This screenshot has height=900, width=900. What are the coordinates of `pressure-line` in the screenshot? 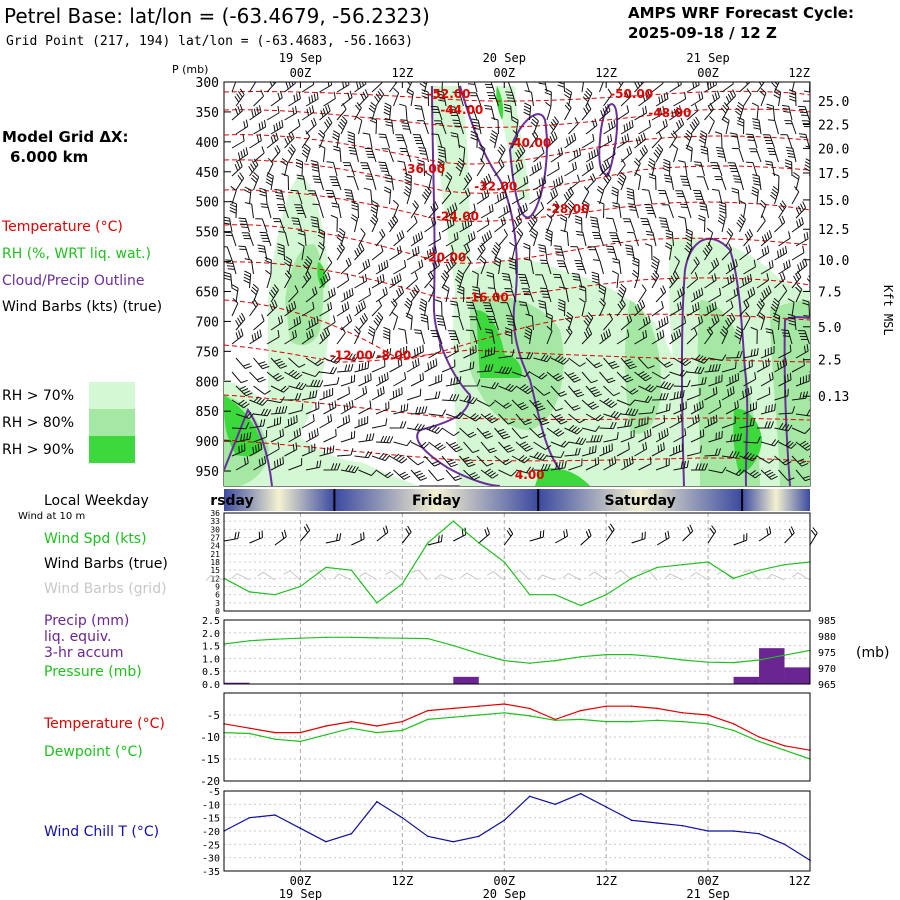 It's located at (517, 650).